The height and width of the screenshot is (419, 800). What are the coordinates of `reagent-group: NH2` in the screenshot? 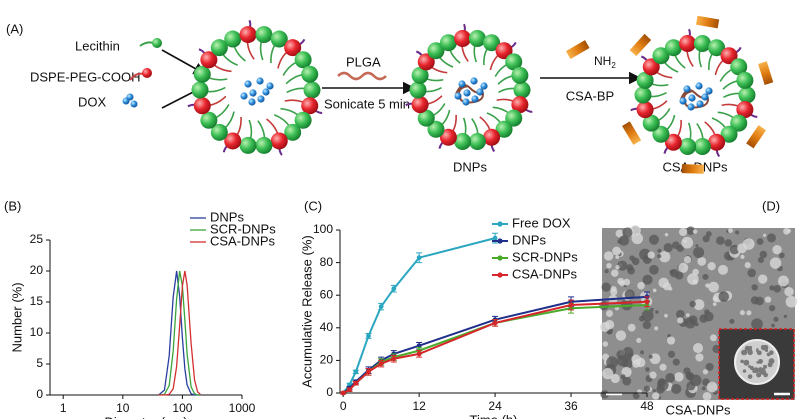 It's located at (605, 62).